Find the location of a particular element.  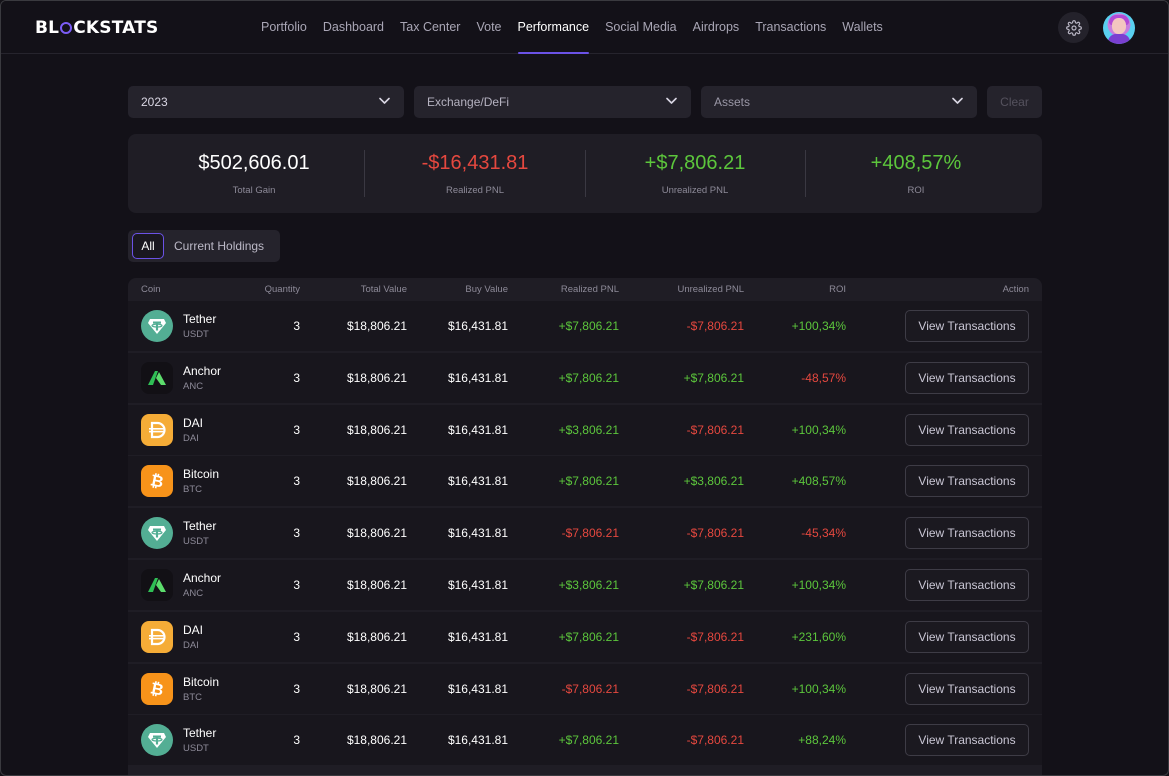

assets-select: Assets is located at coordinates (839, 102).